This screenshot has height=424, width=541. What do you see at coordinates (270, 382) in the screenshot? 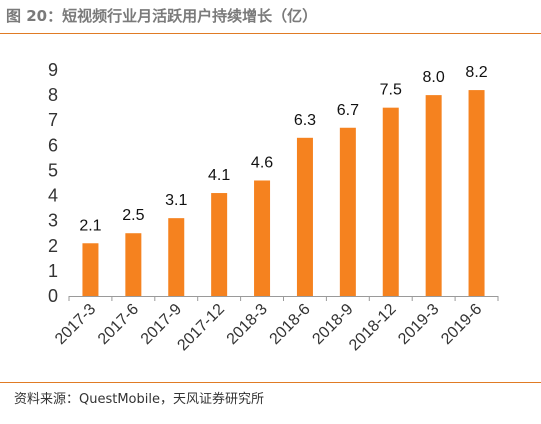
I see `source-rule` at bounding box center [270, 382].